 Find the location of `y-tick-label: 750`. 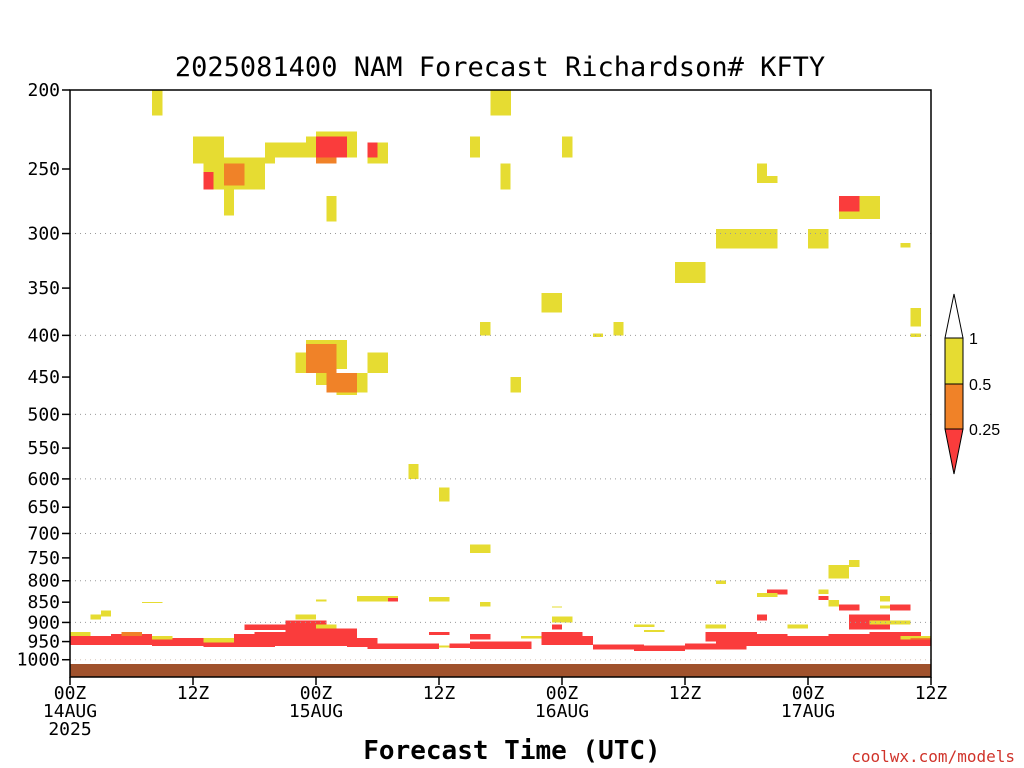

y-tick-label: 750 is located at coordinates (43, 558).